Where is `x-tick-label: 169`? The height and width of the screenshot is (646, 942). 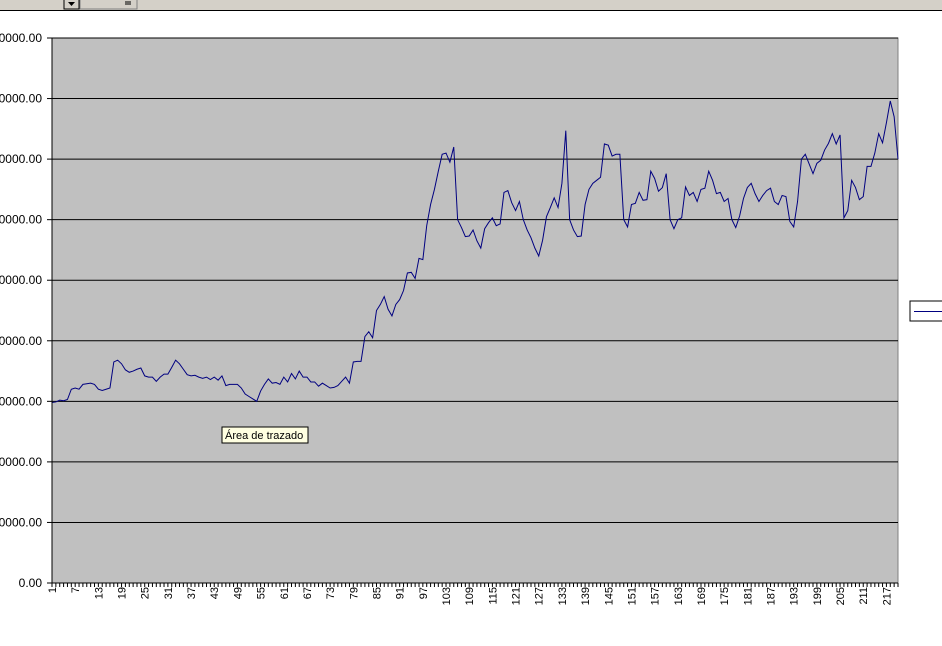 x-tick-label: 169 is located at coordinates (702, 596).